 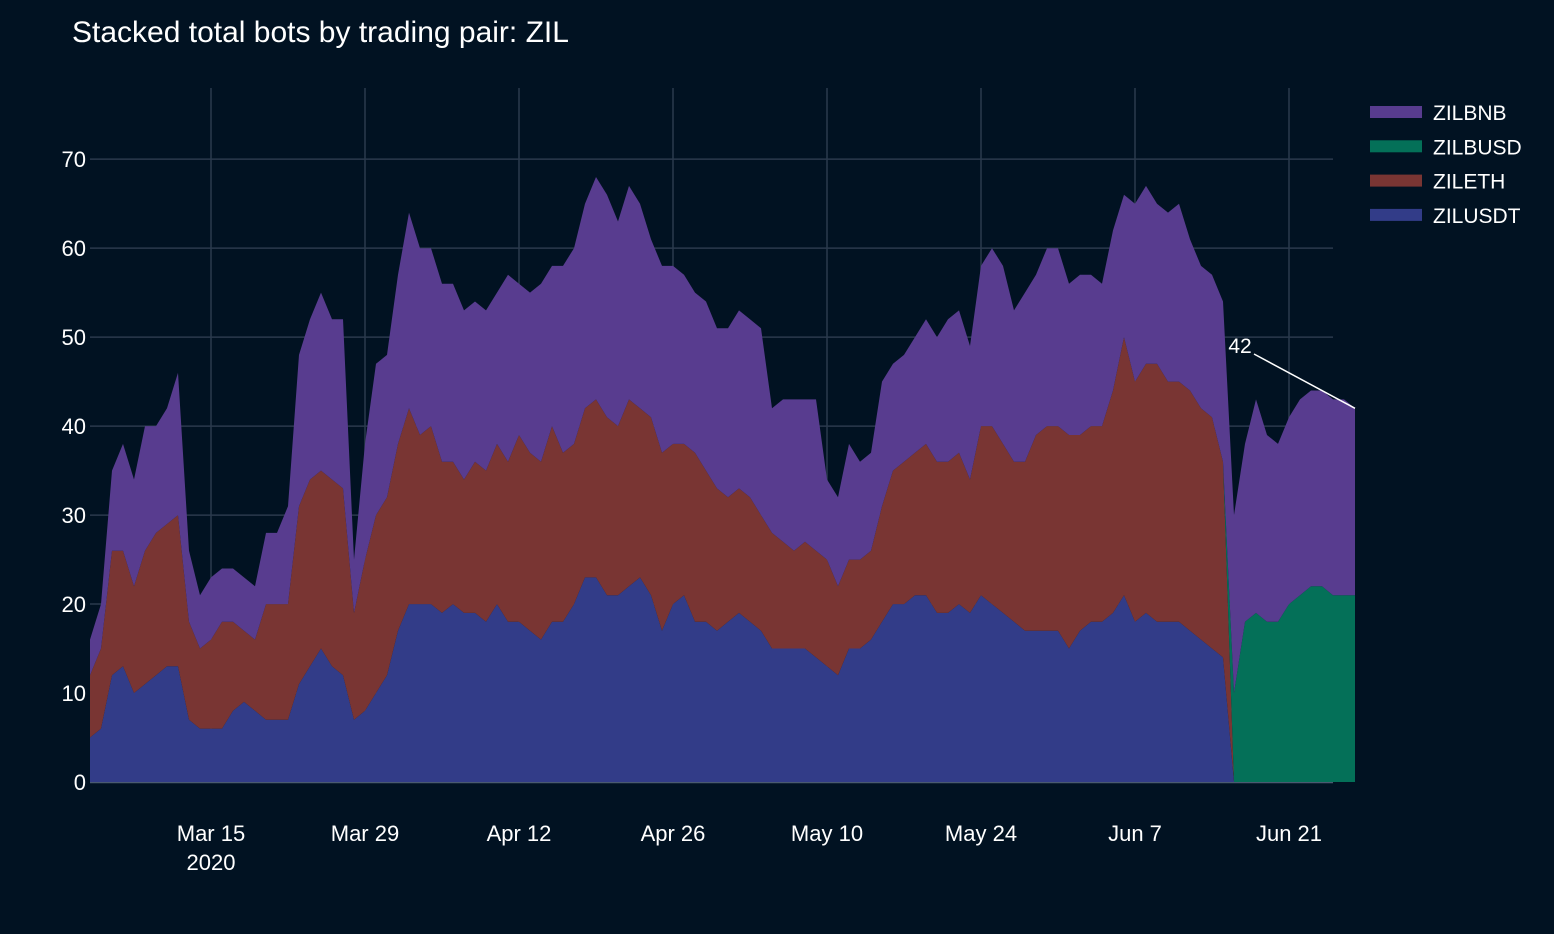 What do you see at coordinates (74, 337) in the screenshot?
I see `y-tick-label: 50` at bounding box center [74, 337].